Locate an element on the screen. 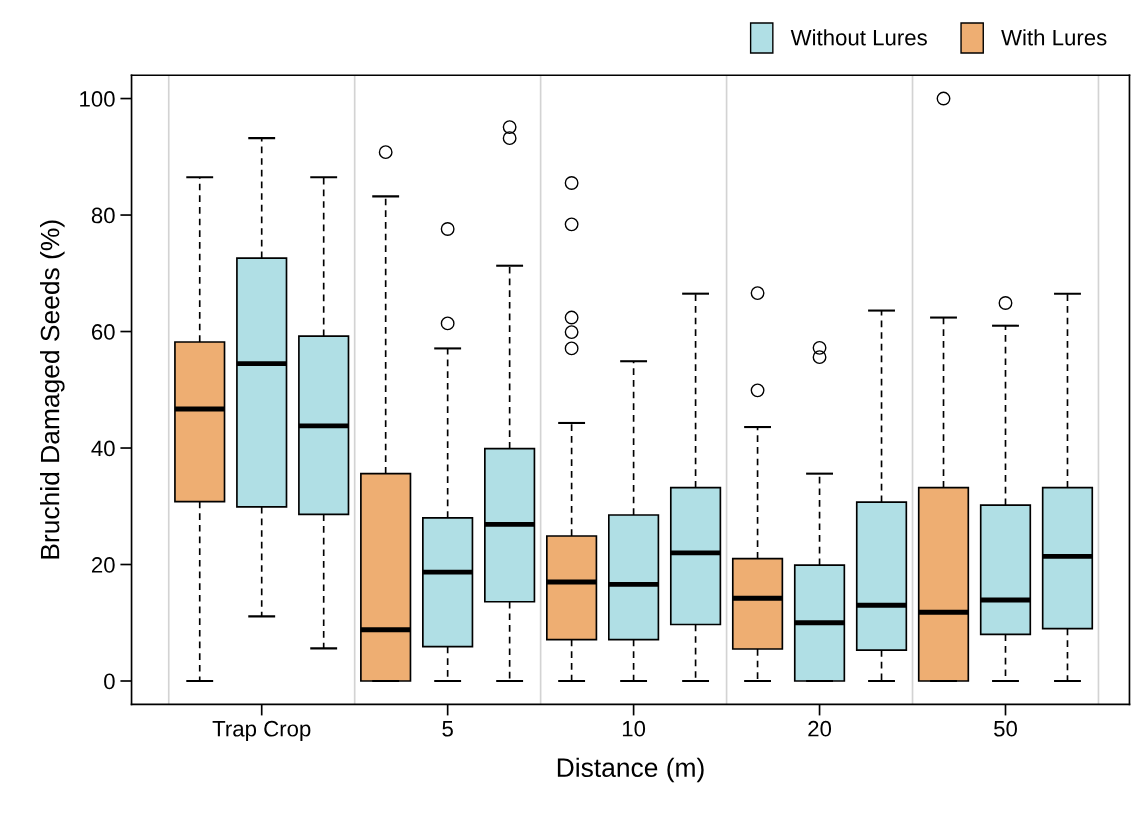 The height and width of the screenshot is (818, 1134). y-tick-label: 80 is located at coordinates (103, 215).